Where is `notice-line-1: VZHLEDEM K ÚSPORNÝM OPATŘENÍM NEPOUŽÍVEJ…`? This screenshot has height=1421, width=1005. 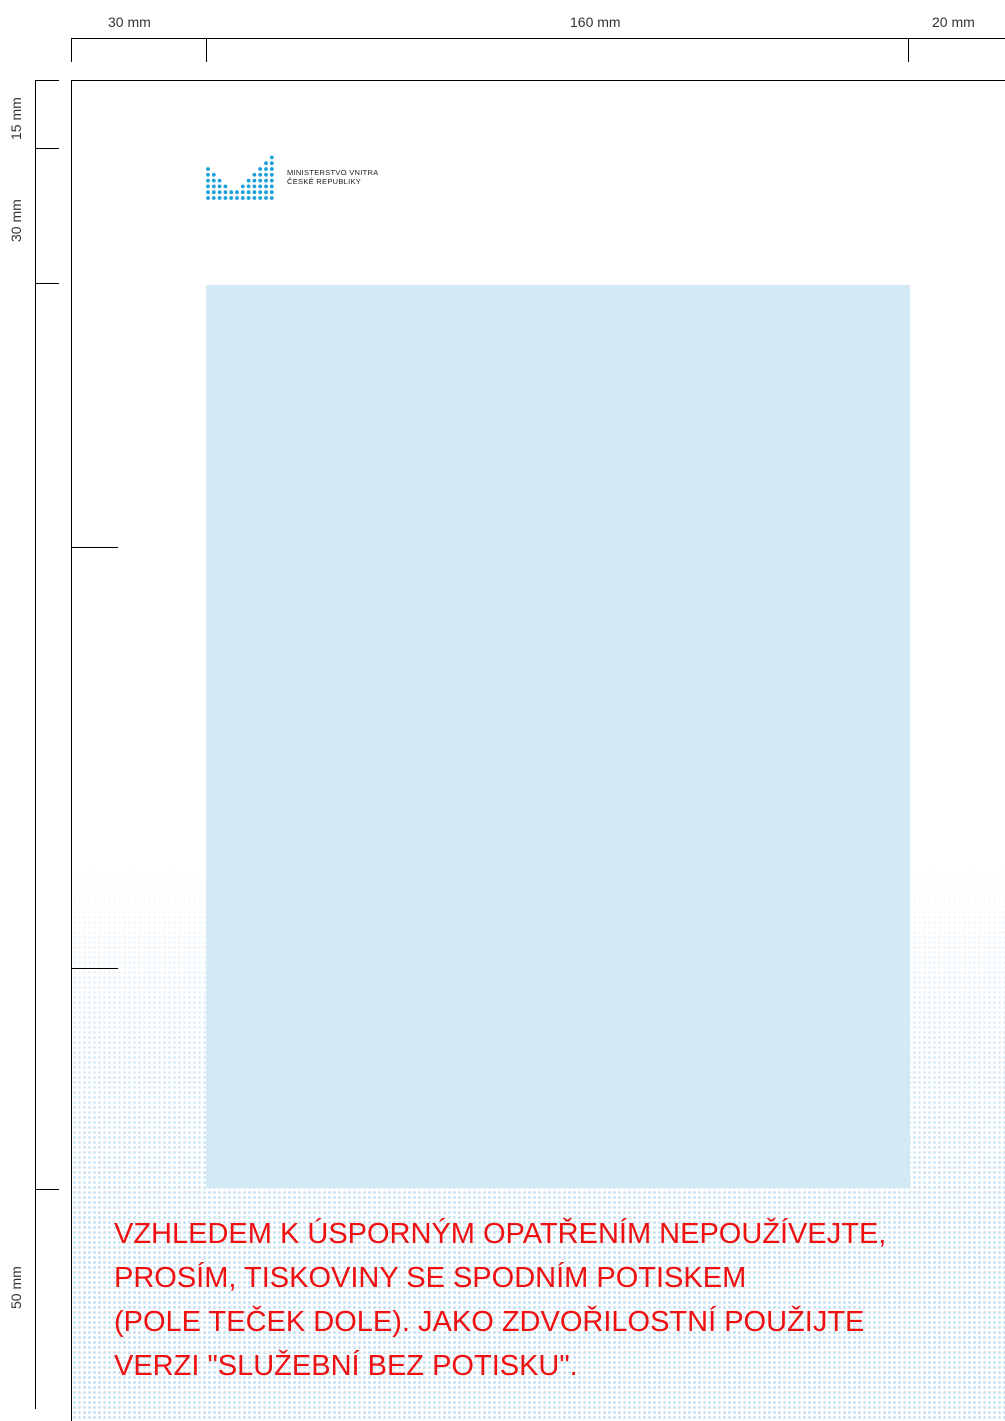 notice-line-1: VZHLEDEM K ÚSPORNÝM OPATŘENÍM NEPOUŽÍVEJ… is located at coordinates (500, 1234).